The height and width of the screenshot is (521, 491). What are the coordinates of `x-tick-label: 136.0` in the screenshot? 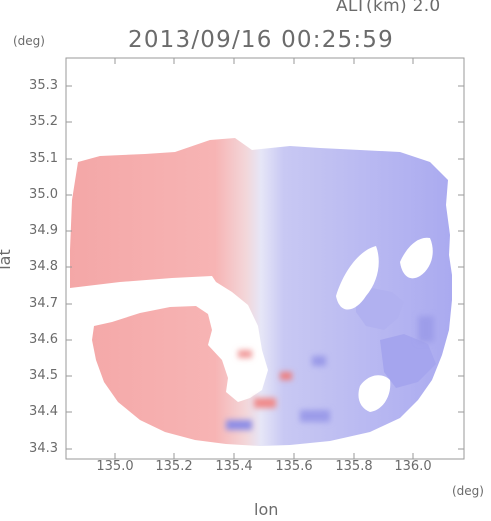 It's located at (413, 466).